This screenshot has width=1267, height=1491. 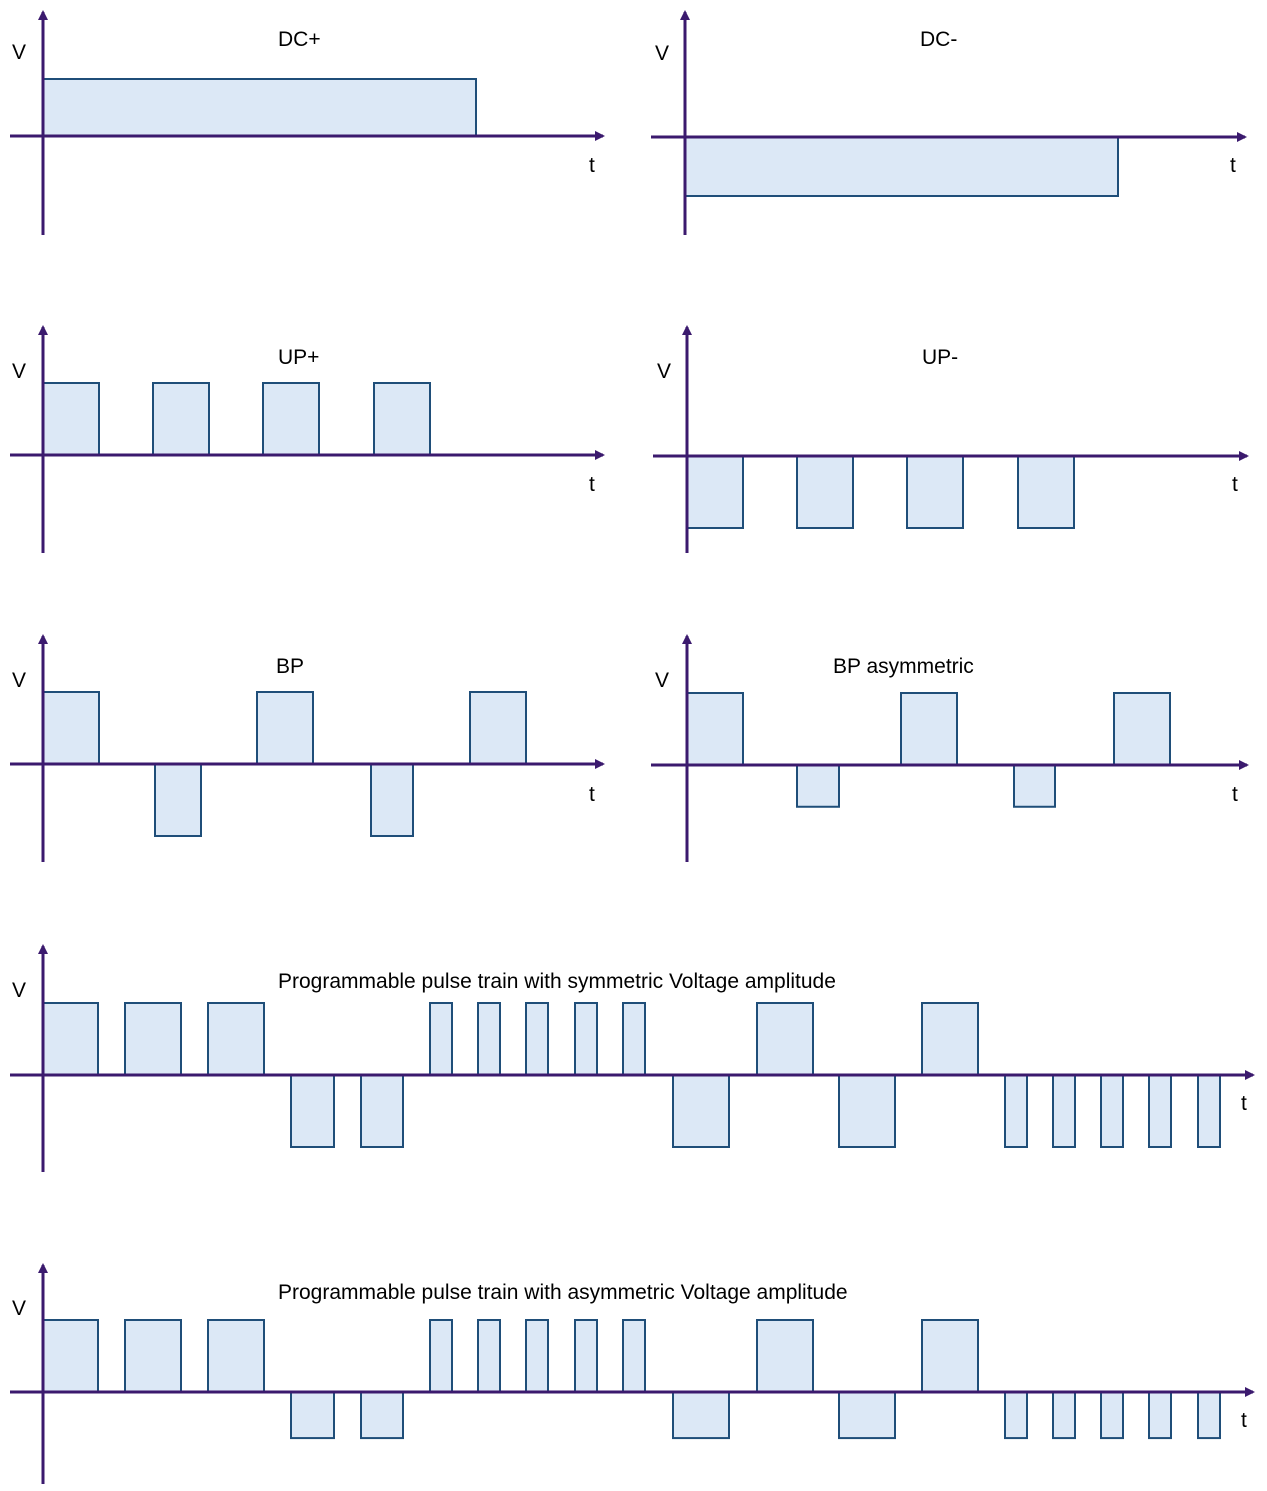 I want to click on panel-title: DC+, so click(x=299, y=39).